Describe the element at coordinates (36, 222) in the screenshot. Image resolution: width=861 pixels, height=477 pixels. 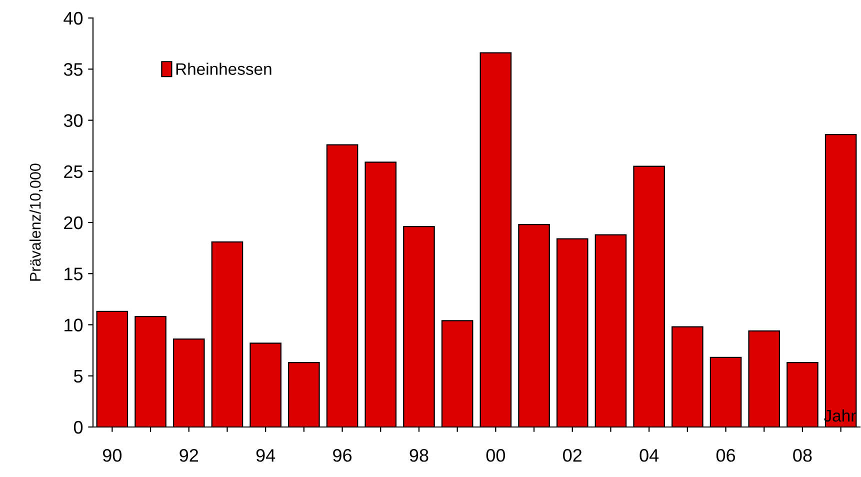
I see `y-axis-title: Prävalenz/10,000` at that location.